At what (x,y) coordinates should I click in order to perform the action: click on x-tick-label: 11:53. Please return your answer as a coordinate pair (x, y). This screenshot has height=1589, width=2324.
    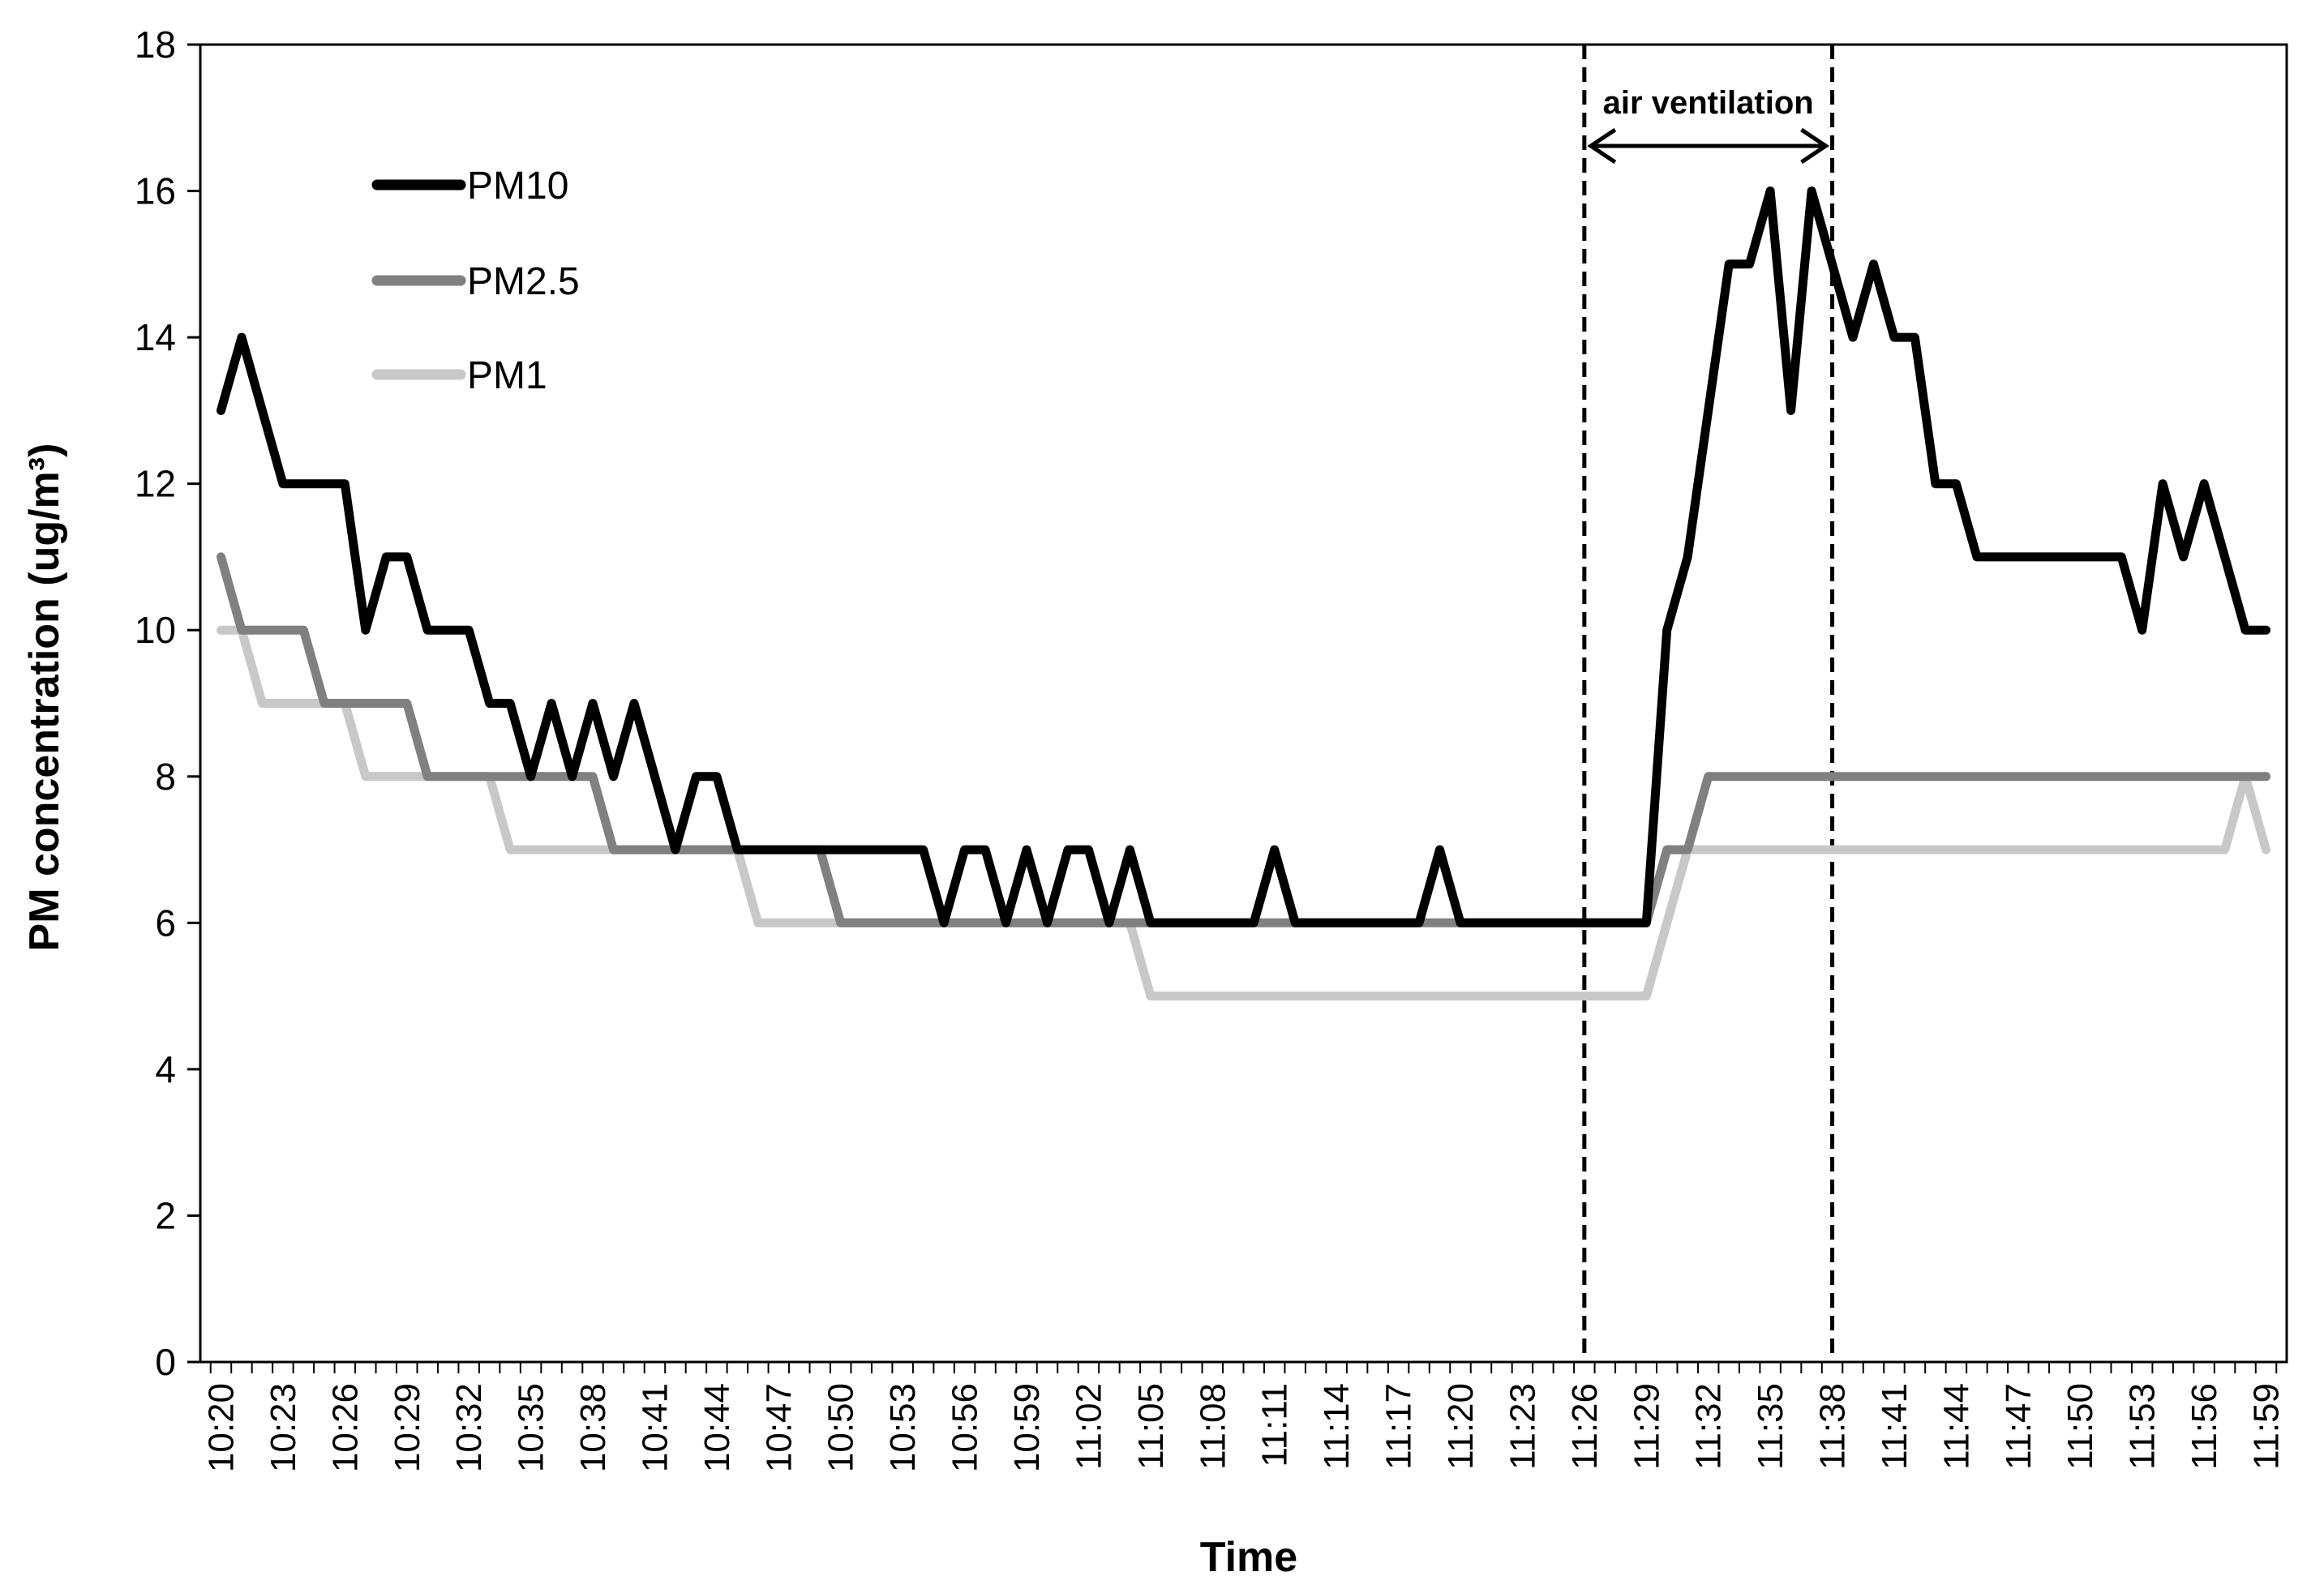
    Looking at the image, I should click on (2143, 1426).